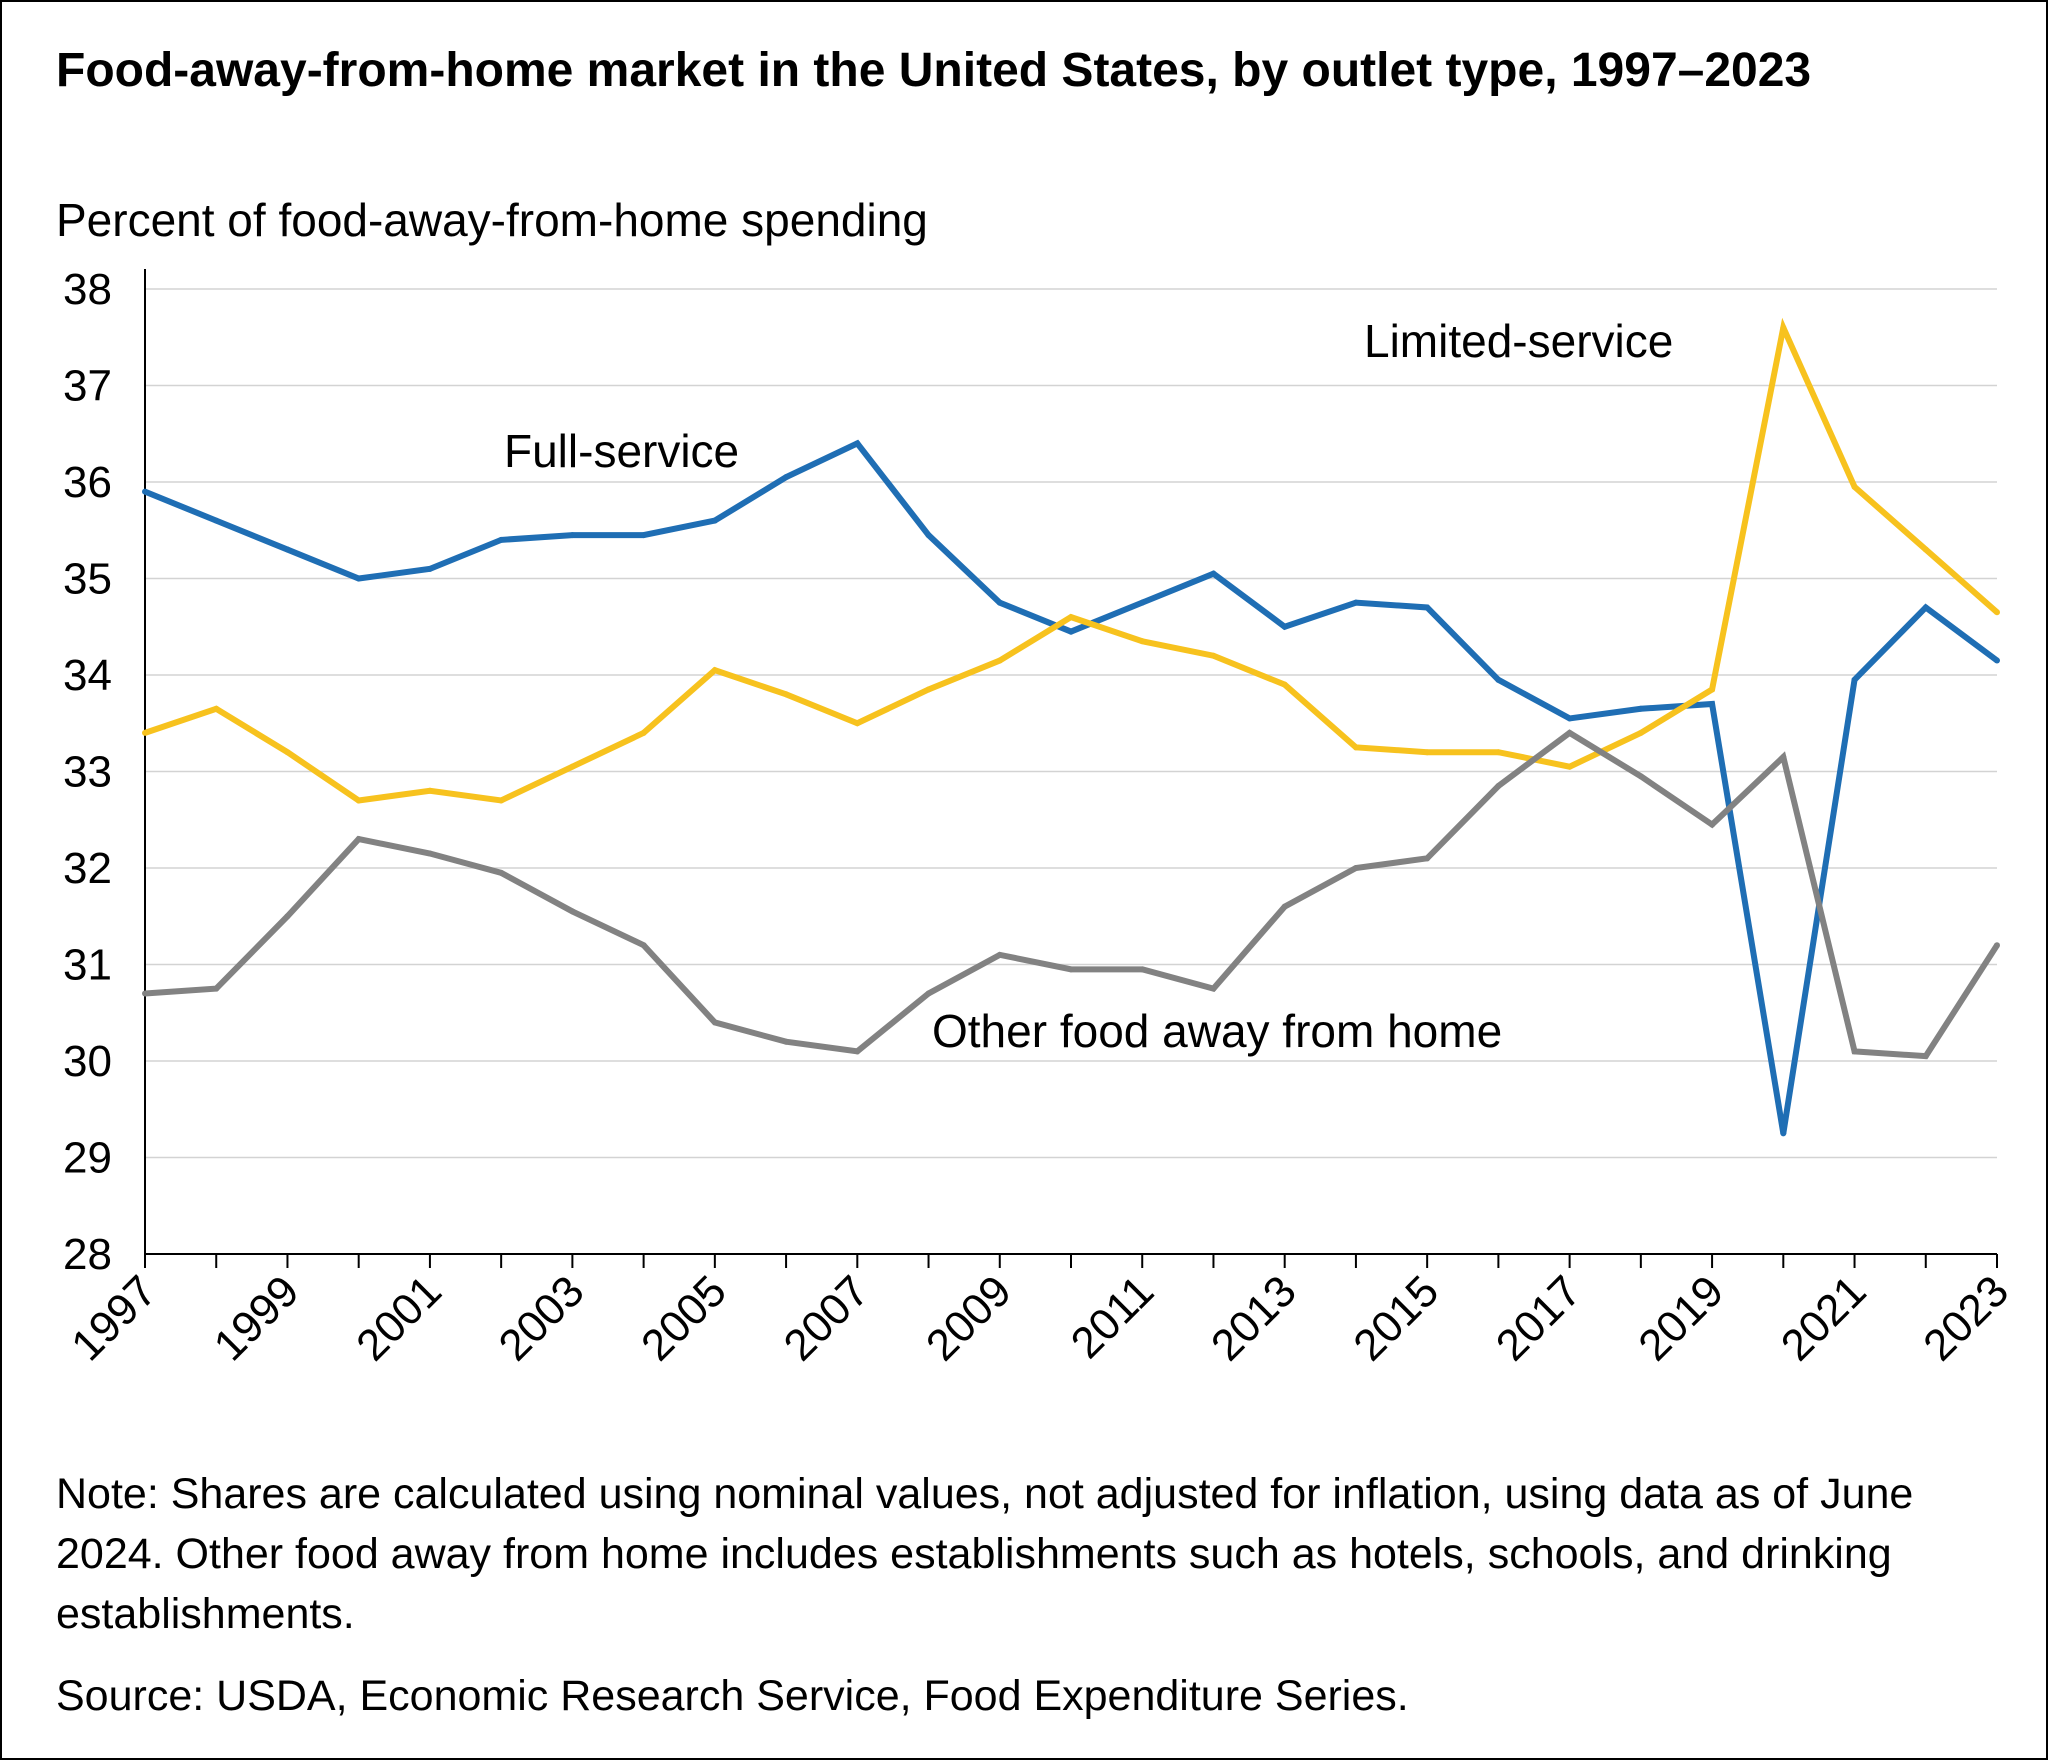  What do you see at coordinates (1783, 757) in the screenshot?
I see `data-point-2-2020` at bounding box center [1783, 757].